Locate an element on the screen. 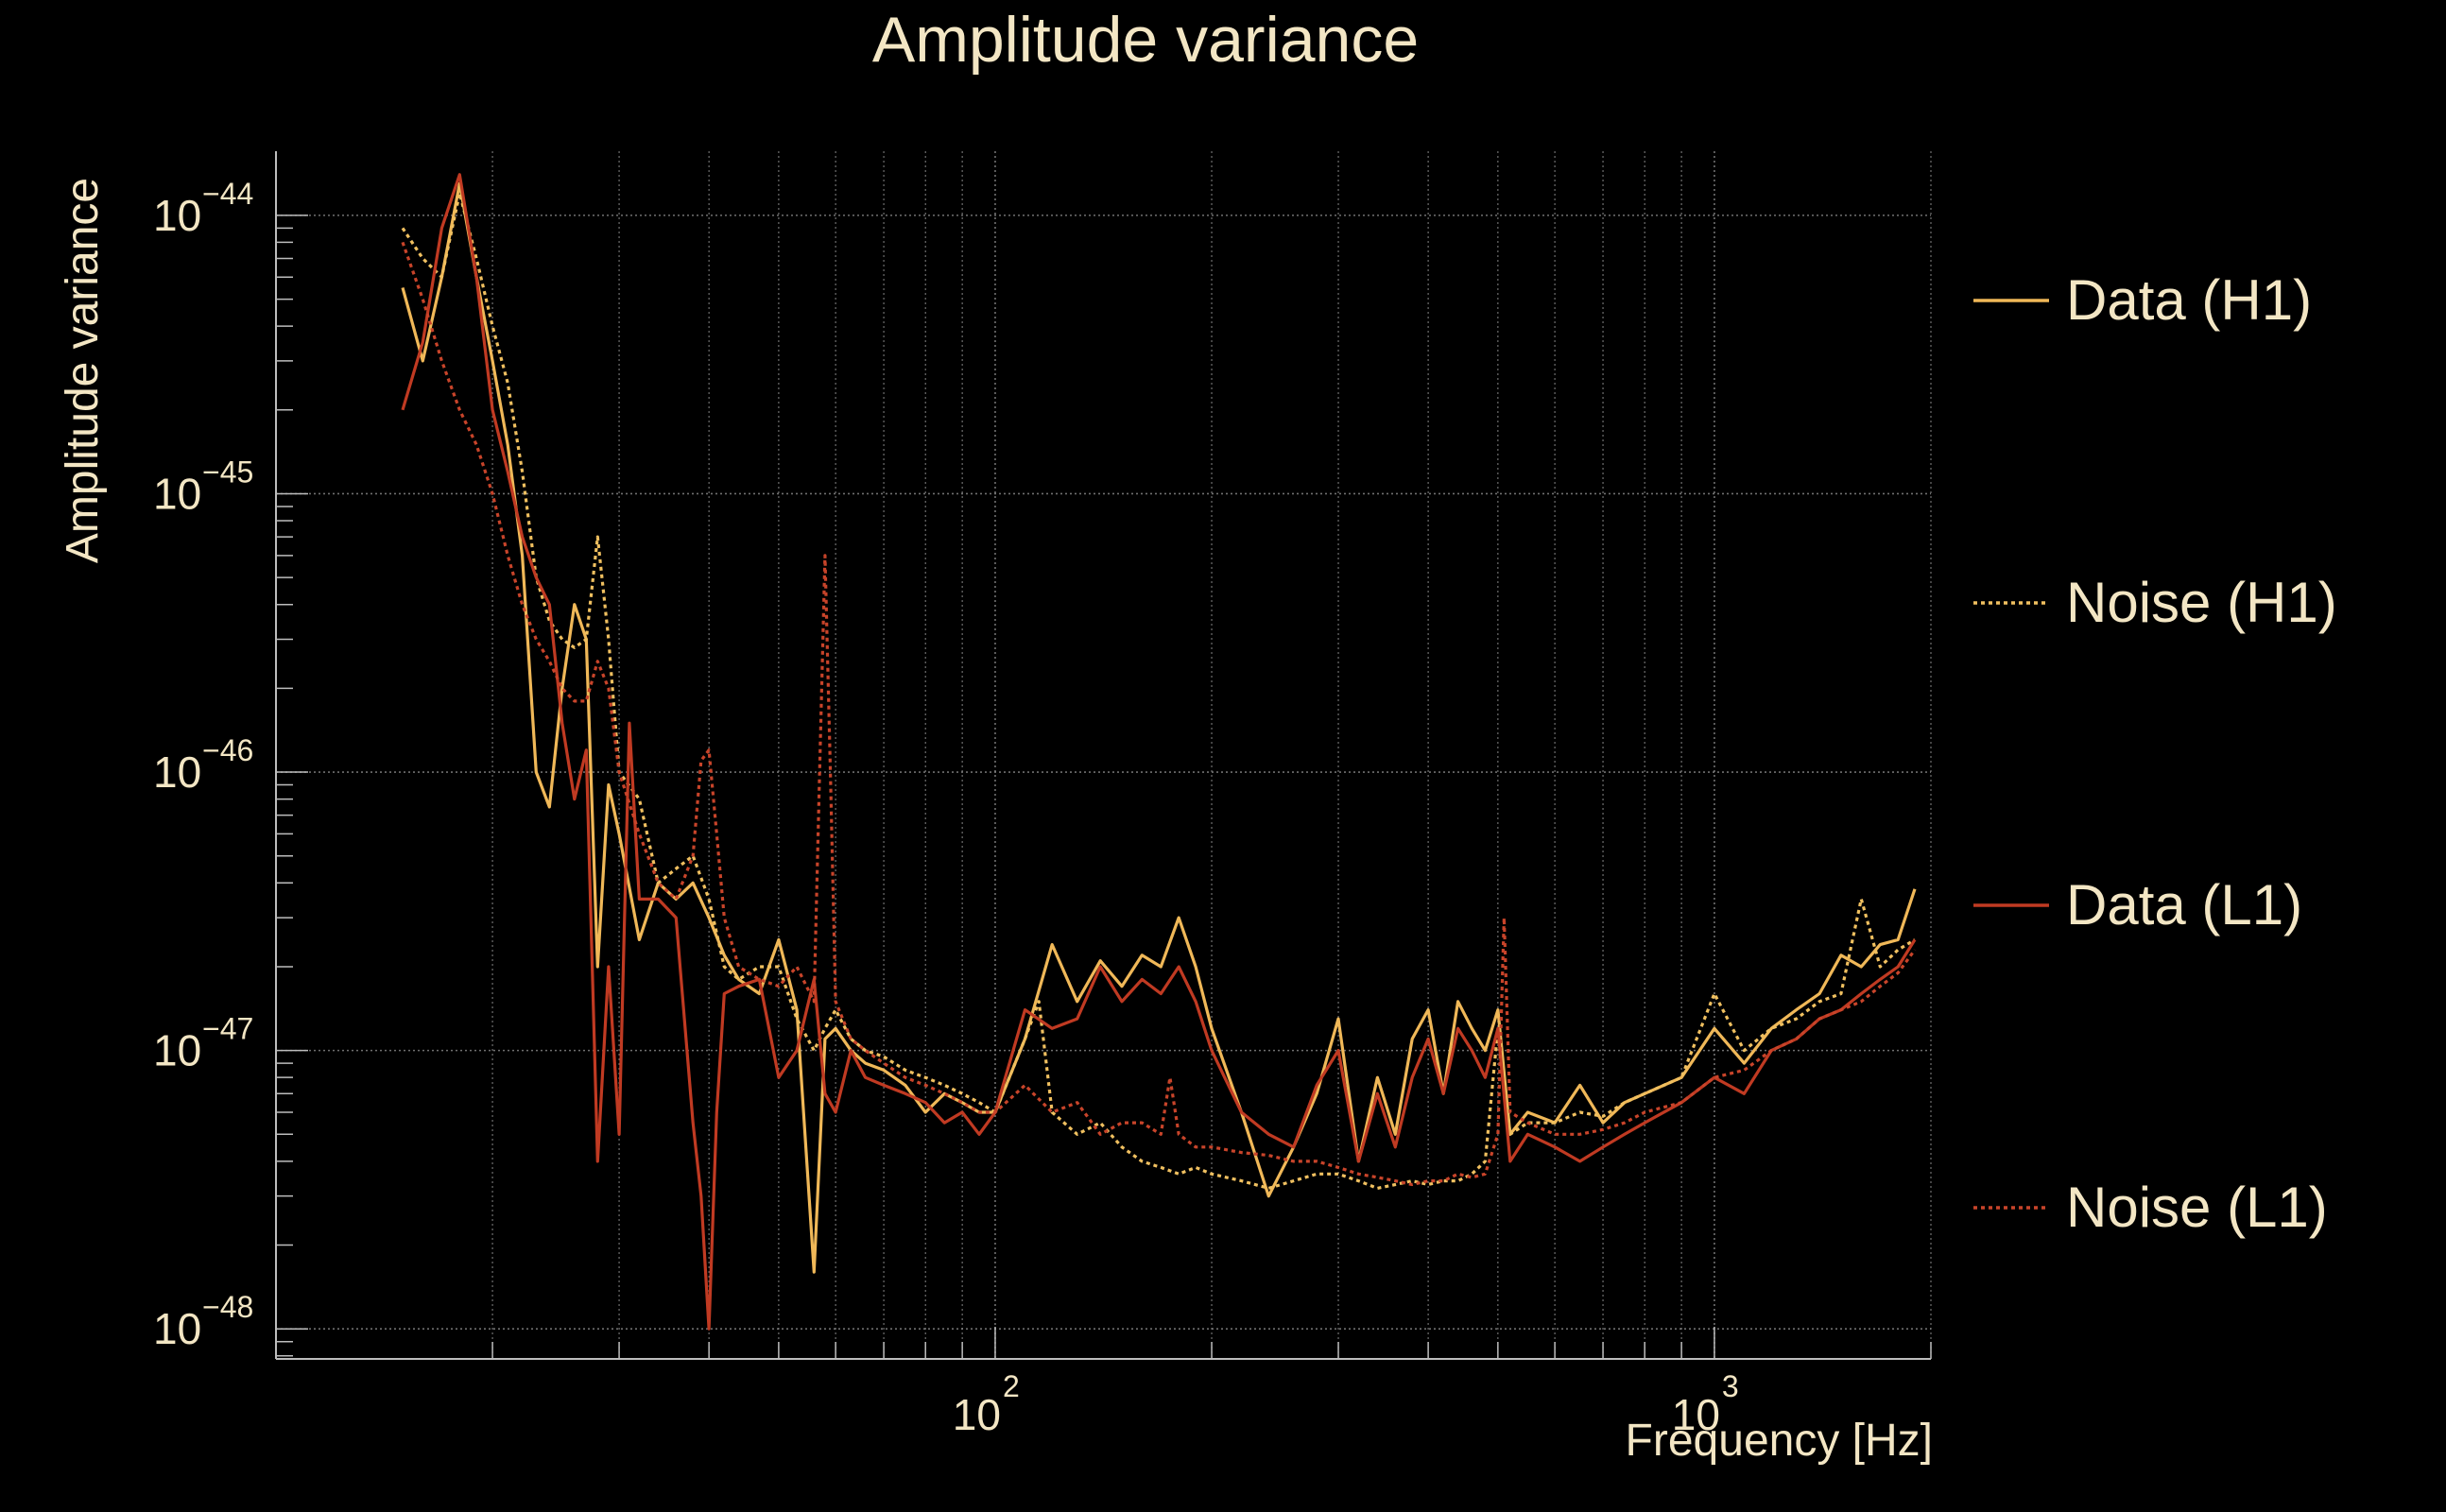  y-tick-label: 10 −44 is located at coordinates (203, 208).